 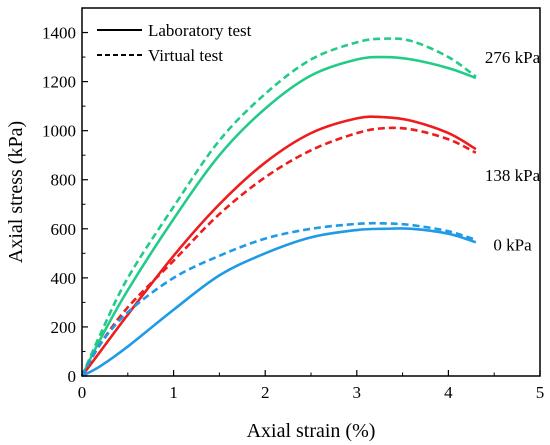 What do you see at coordinates (82, 392) in the screenshot?
I see `x-tick-label: 0` at bounding box center [82, 392].